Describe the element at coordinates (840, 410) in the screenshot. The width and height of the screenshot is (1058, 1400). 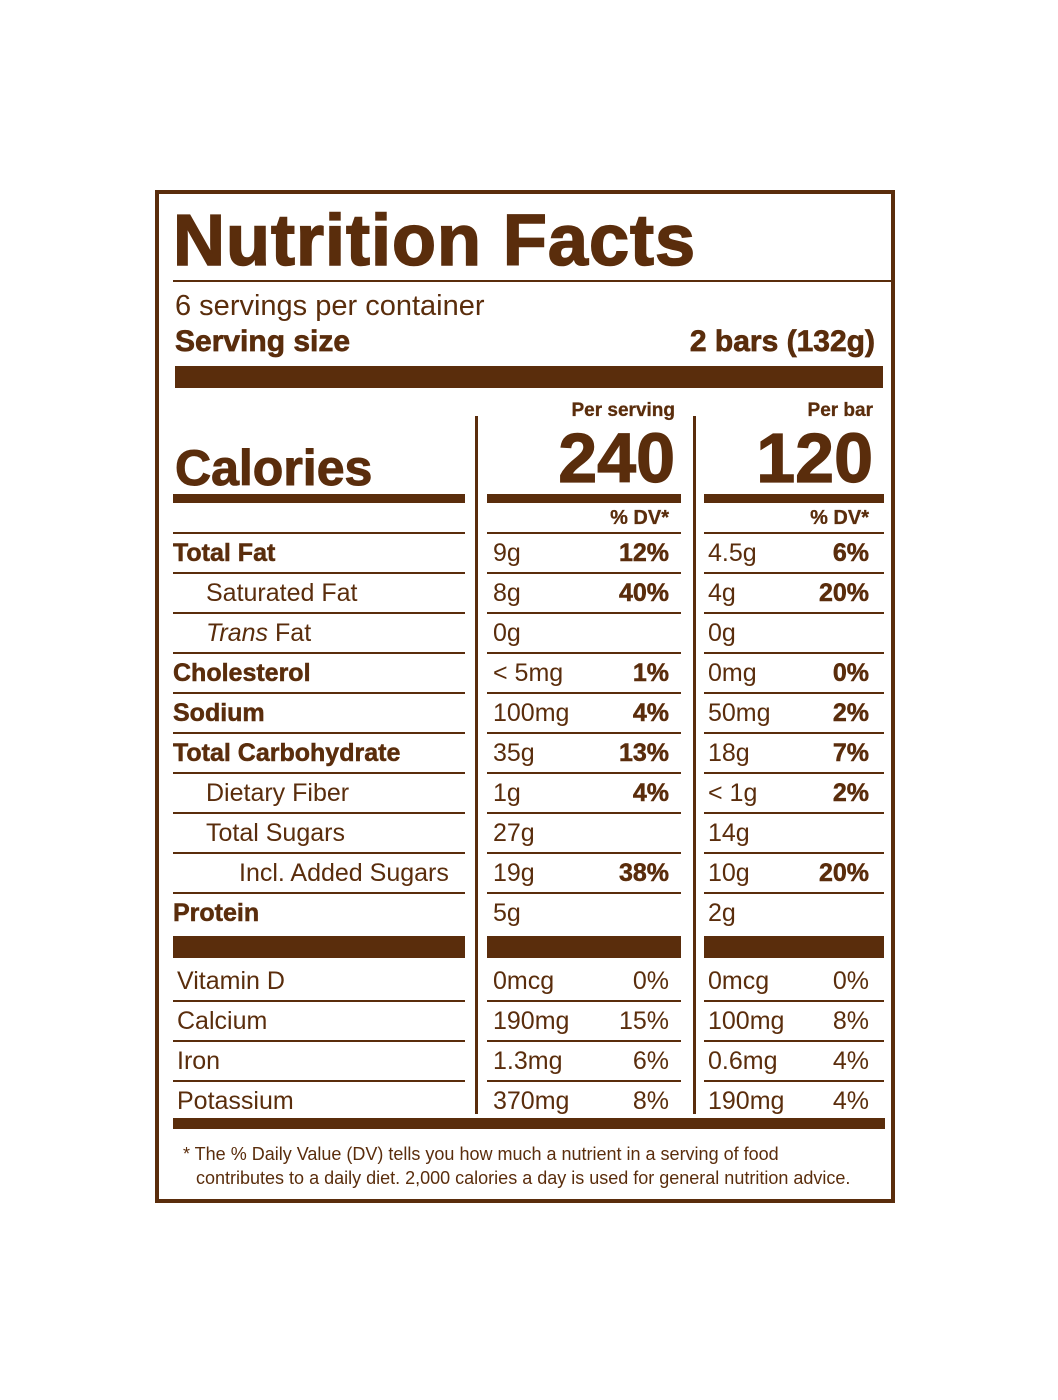
I see `column-header-per-bar: Per bar` at that location.